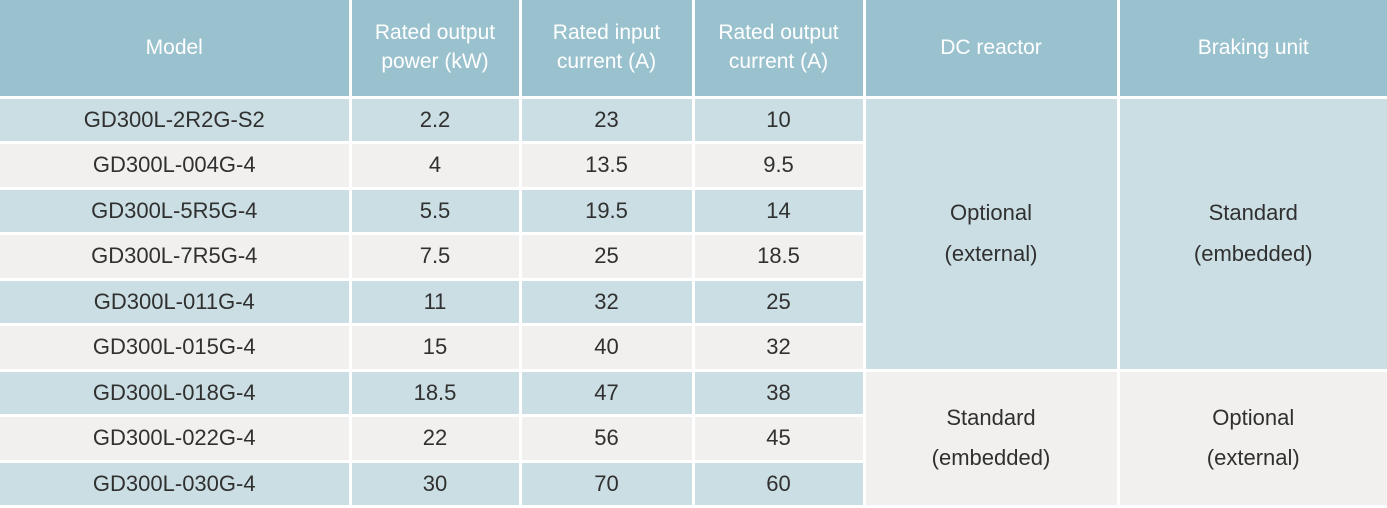 The height and width of the screenshot is (508, 1387). I want to click on dc-reactor-group-line1: Optional, so click(991, 212).